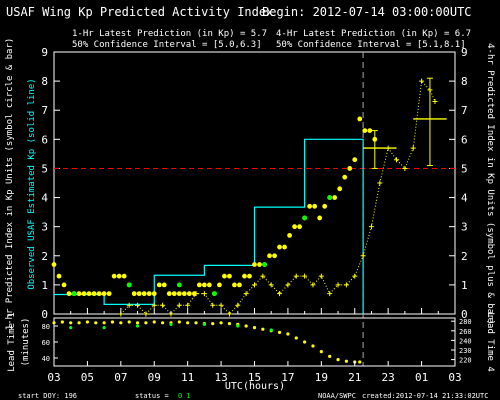 The height and width of the screenshot is (400, 500). Describe the element at coordinates (464, 81) in the screenshot. I see `y-tick-label-right: 8` at that location.